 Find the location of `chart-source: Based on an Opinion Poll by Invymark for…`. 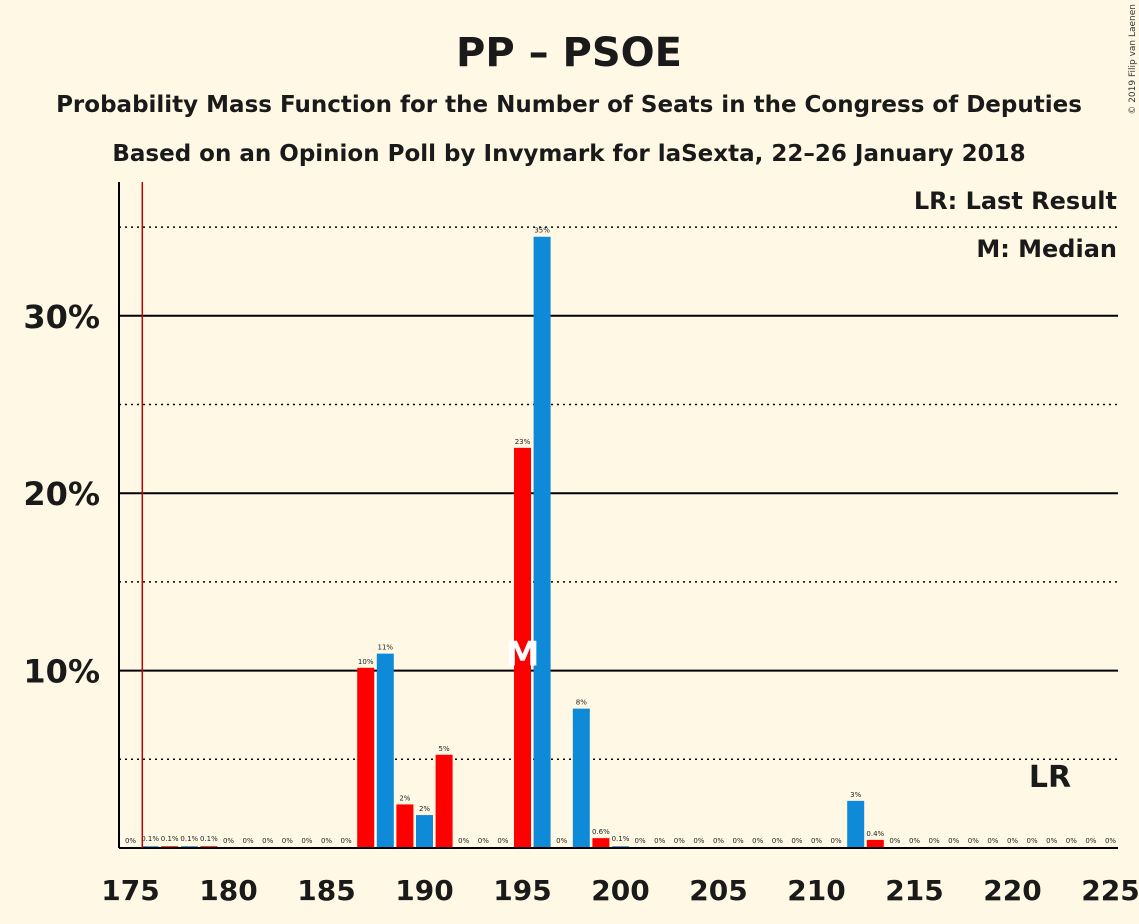

chart-source: Based on an Opinion Poll by Invymark for… is located at coordinates (568, 154).